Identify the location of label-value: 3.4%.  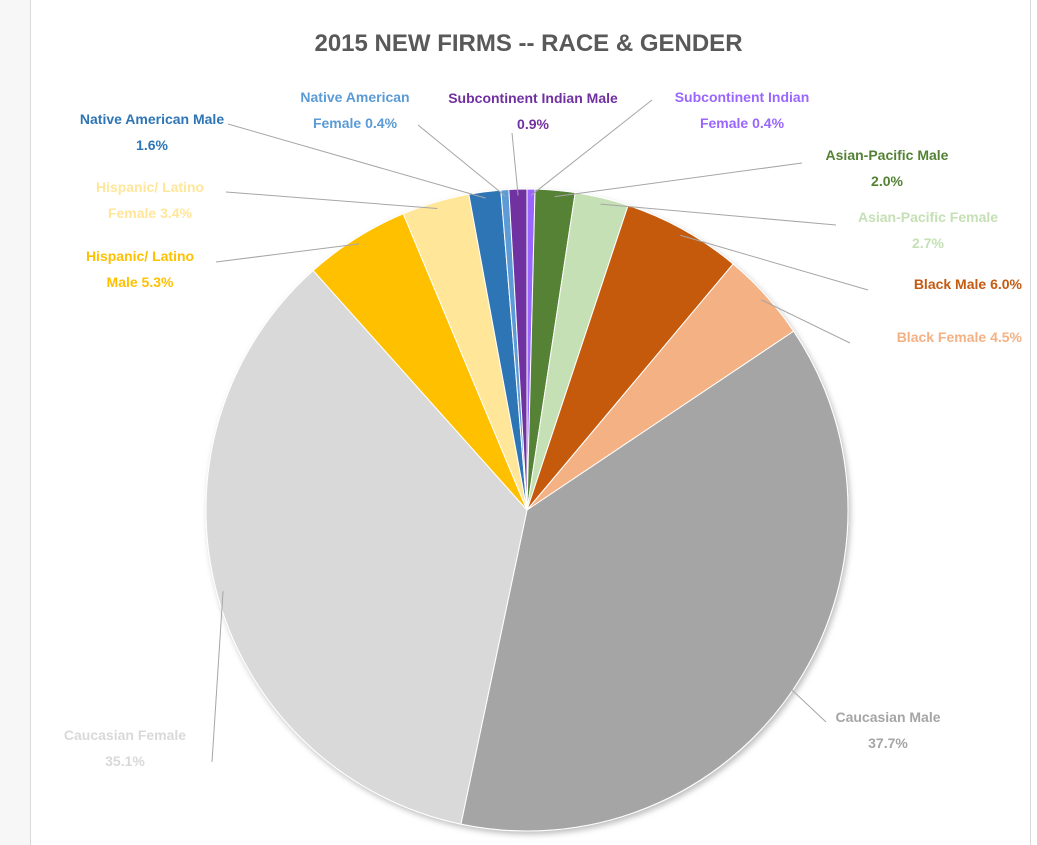
(176, 213).